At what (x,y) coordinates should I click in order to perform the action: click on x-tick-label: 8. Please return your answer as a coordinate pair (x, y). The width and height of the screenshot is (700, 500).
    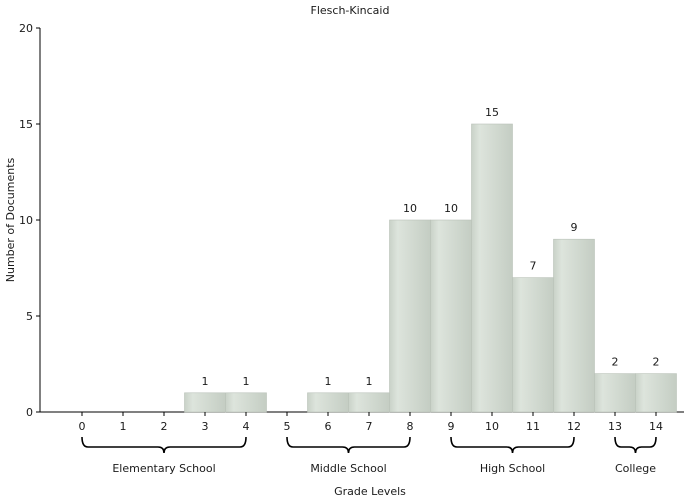
    Looking at the image, I should click on (410, 426).